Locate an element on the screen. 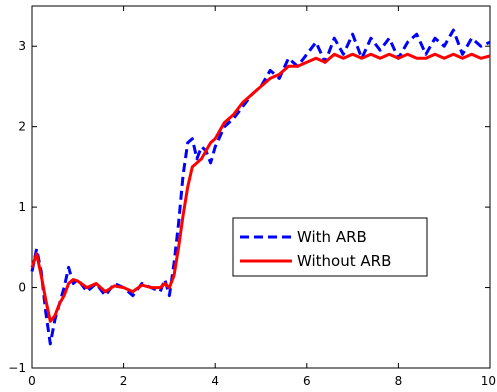 Image resolution: width=497 pixels, height=392 pixels. y-tick-label: 0 is located at coordinates (22, 288).